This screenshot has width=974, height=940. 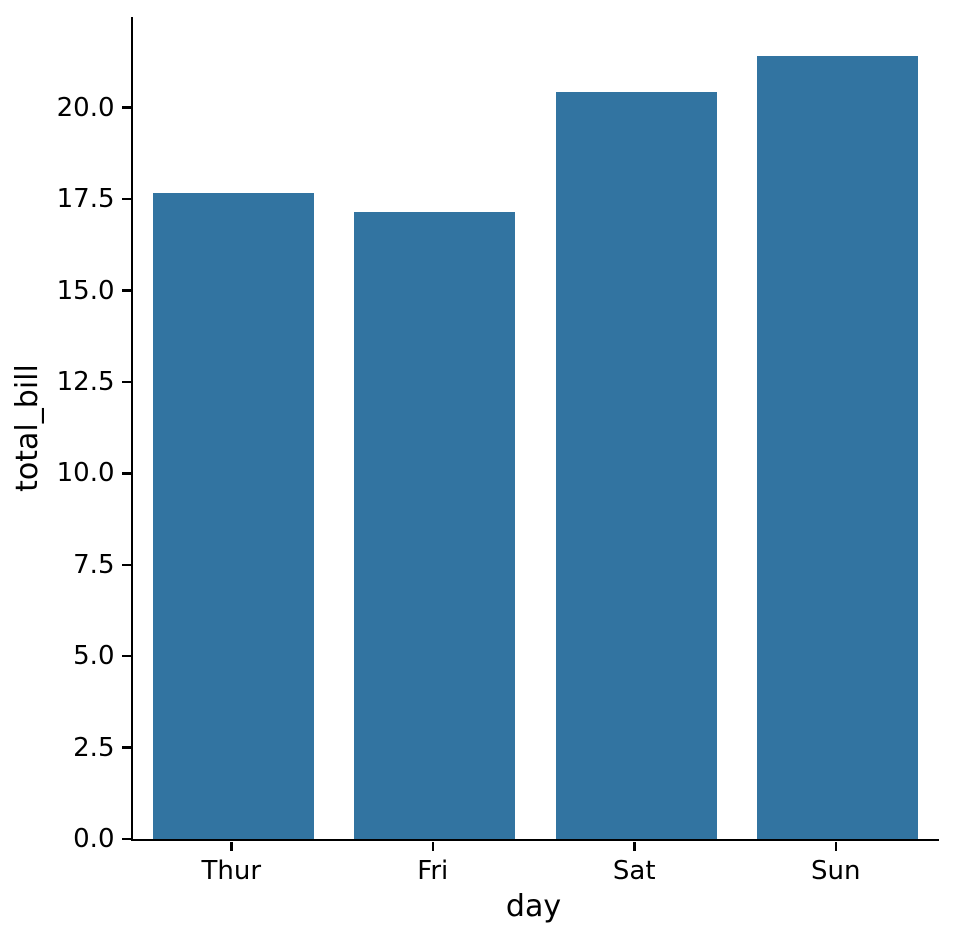 I want to click on y-tick-label-10.0: 10.0, so click(x=85, y=473).